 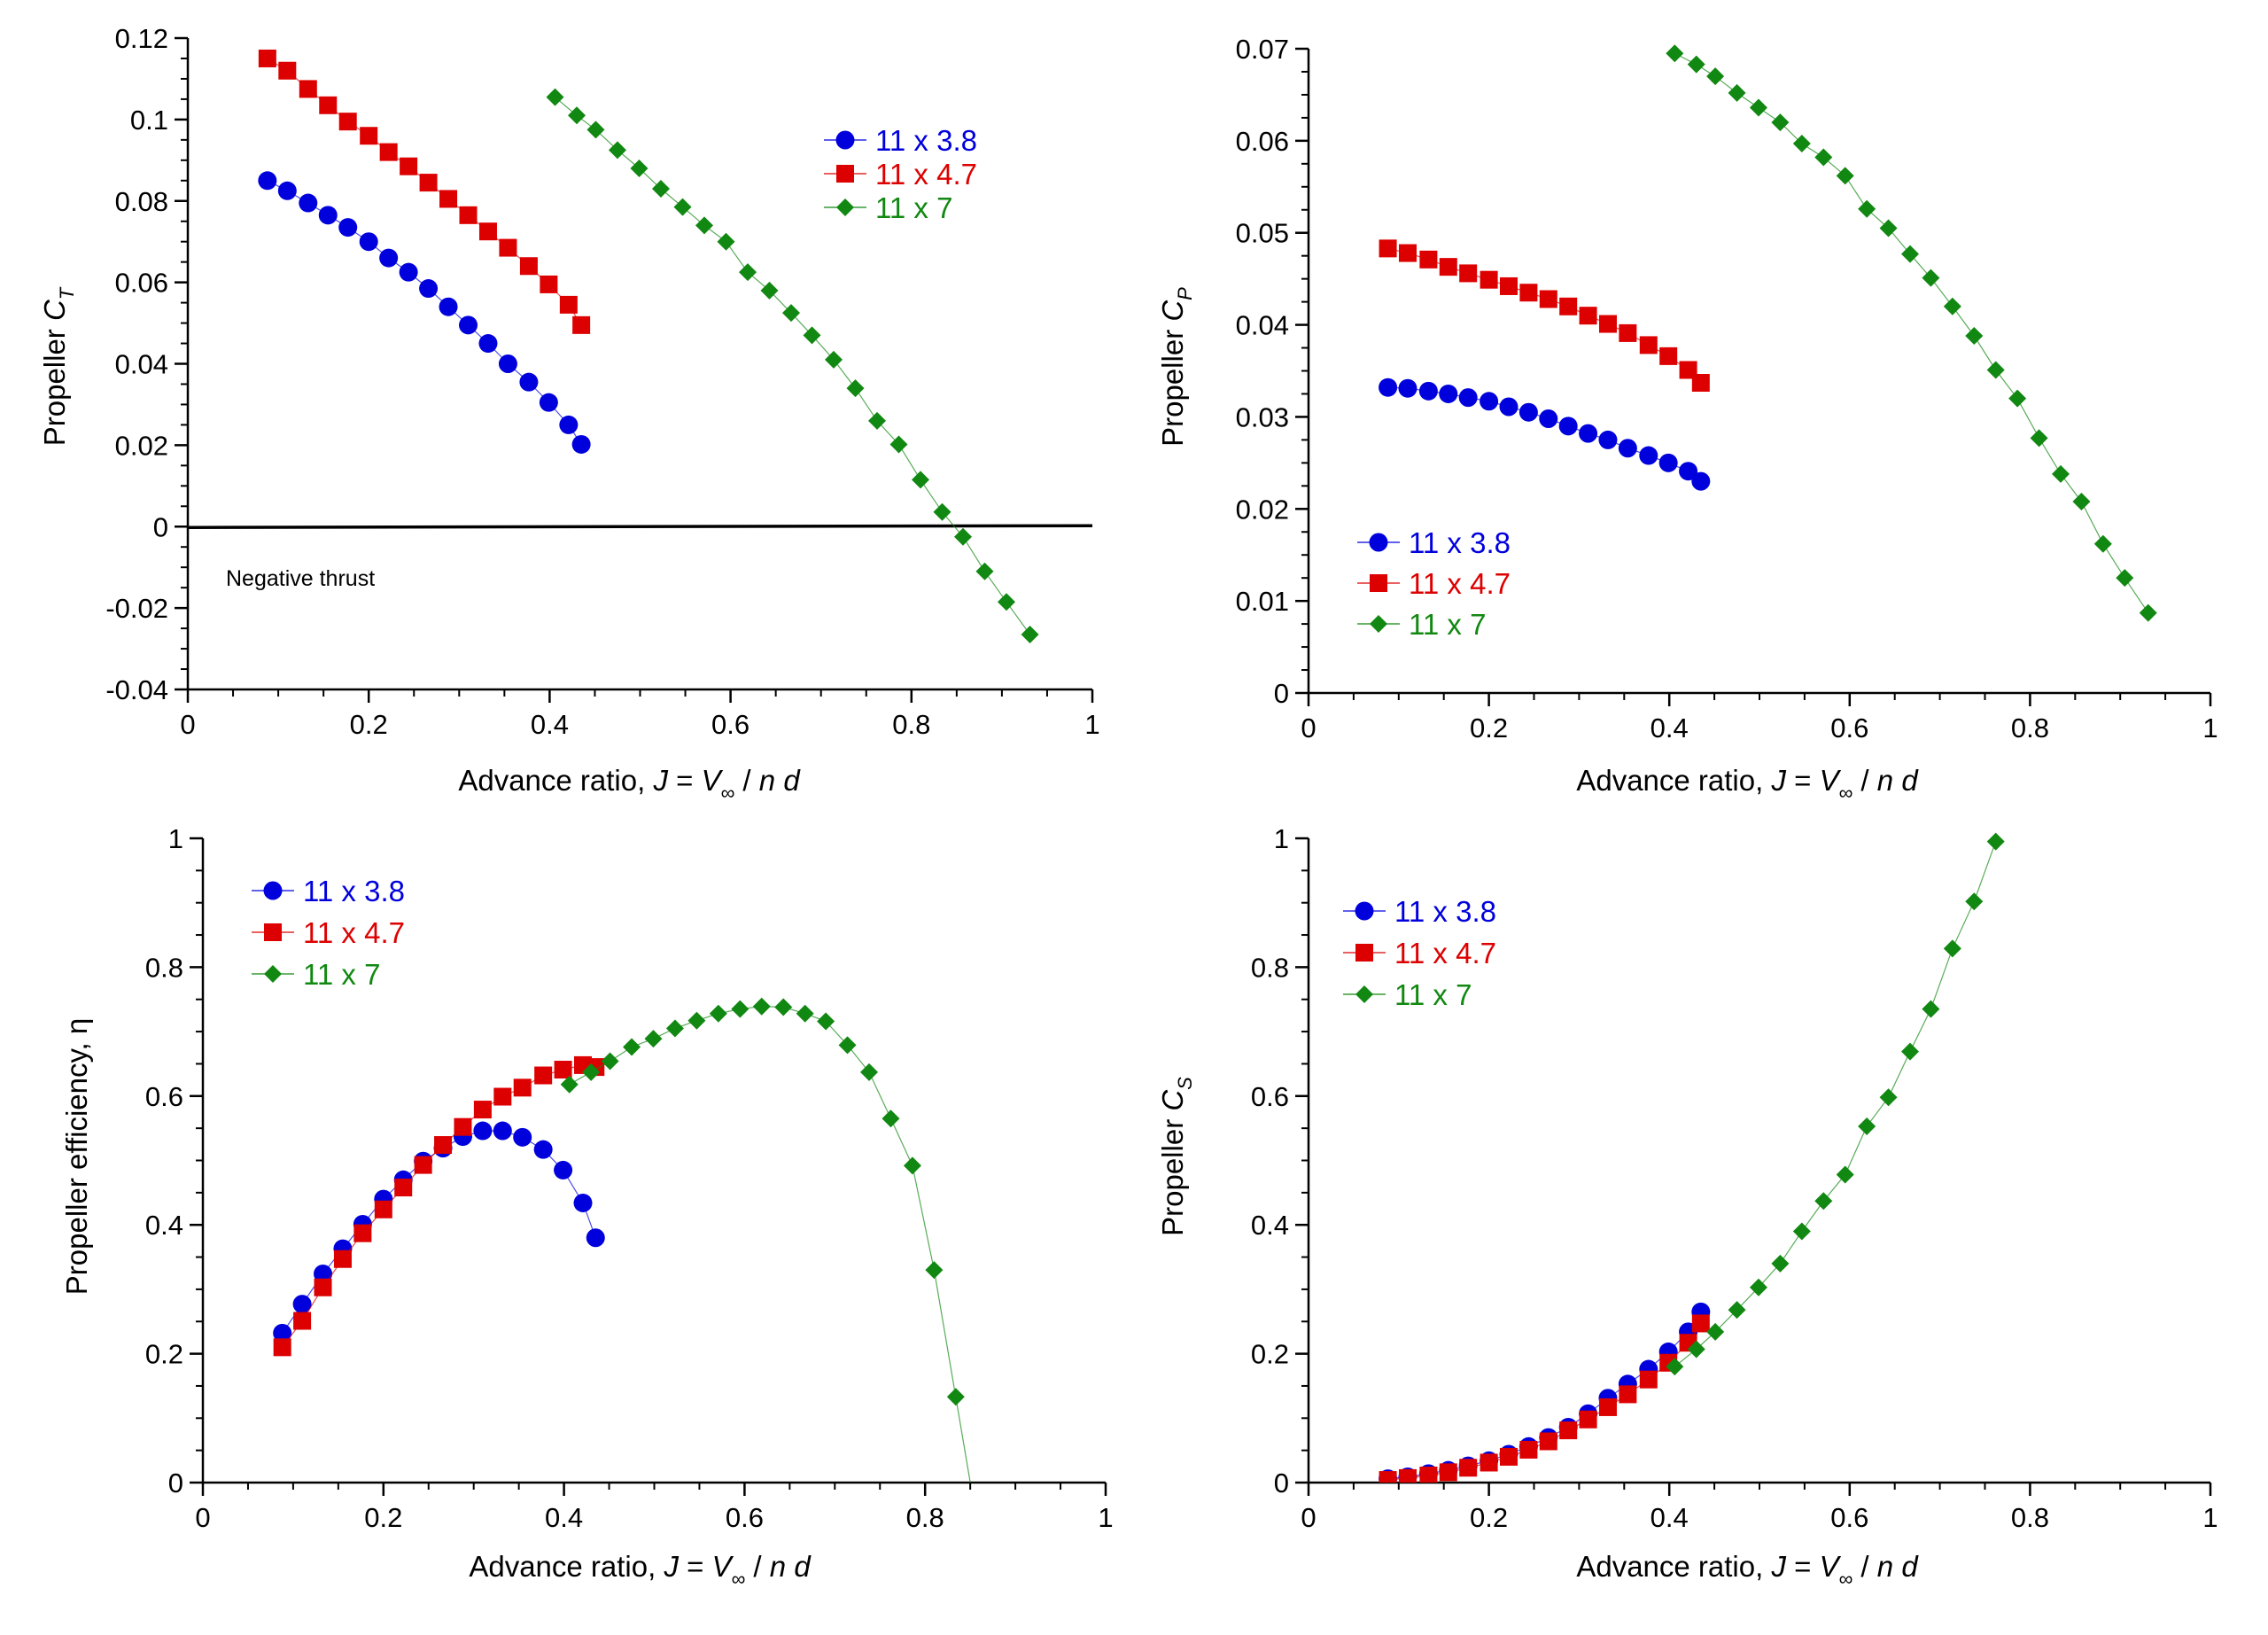 I want to click on eta-legend-marker, so click(x=273, y=932).